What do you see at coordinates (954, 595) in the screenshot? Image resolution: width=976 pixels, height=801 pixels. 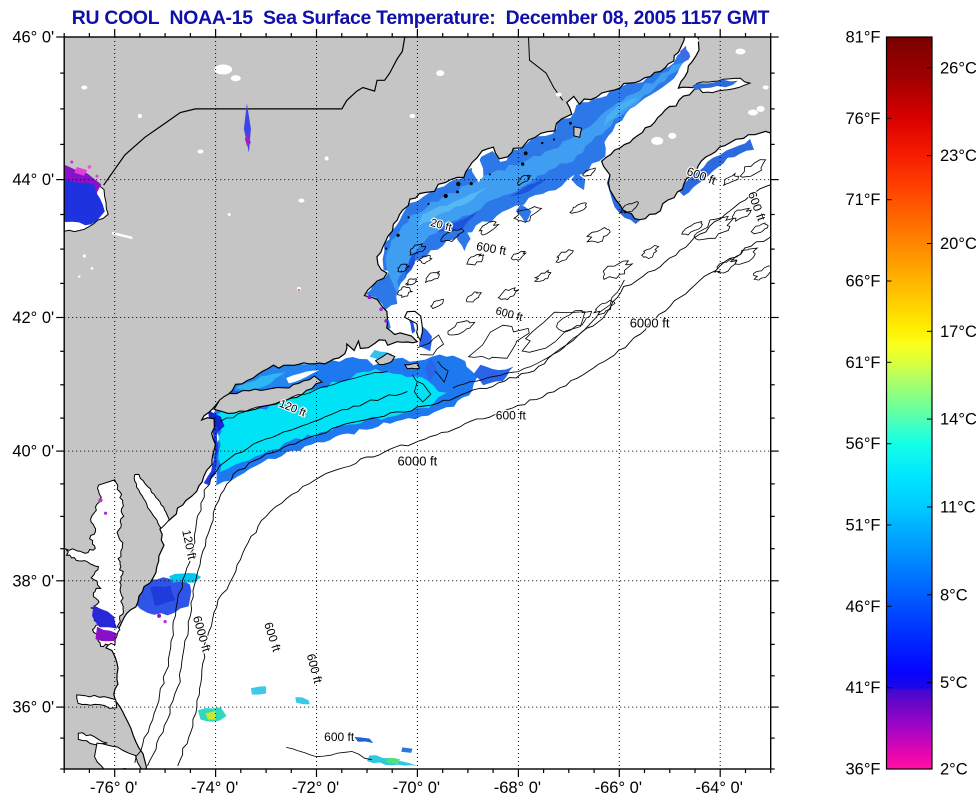 I see `svg-text: 8°C` at bounding box center [954, 595].